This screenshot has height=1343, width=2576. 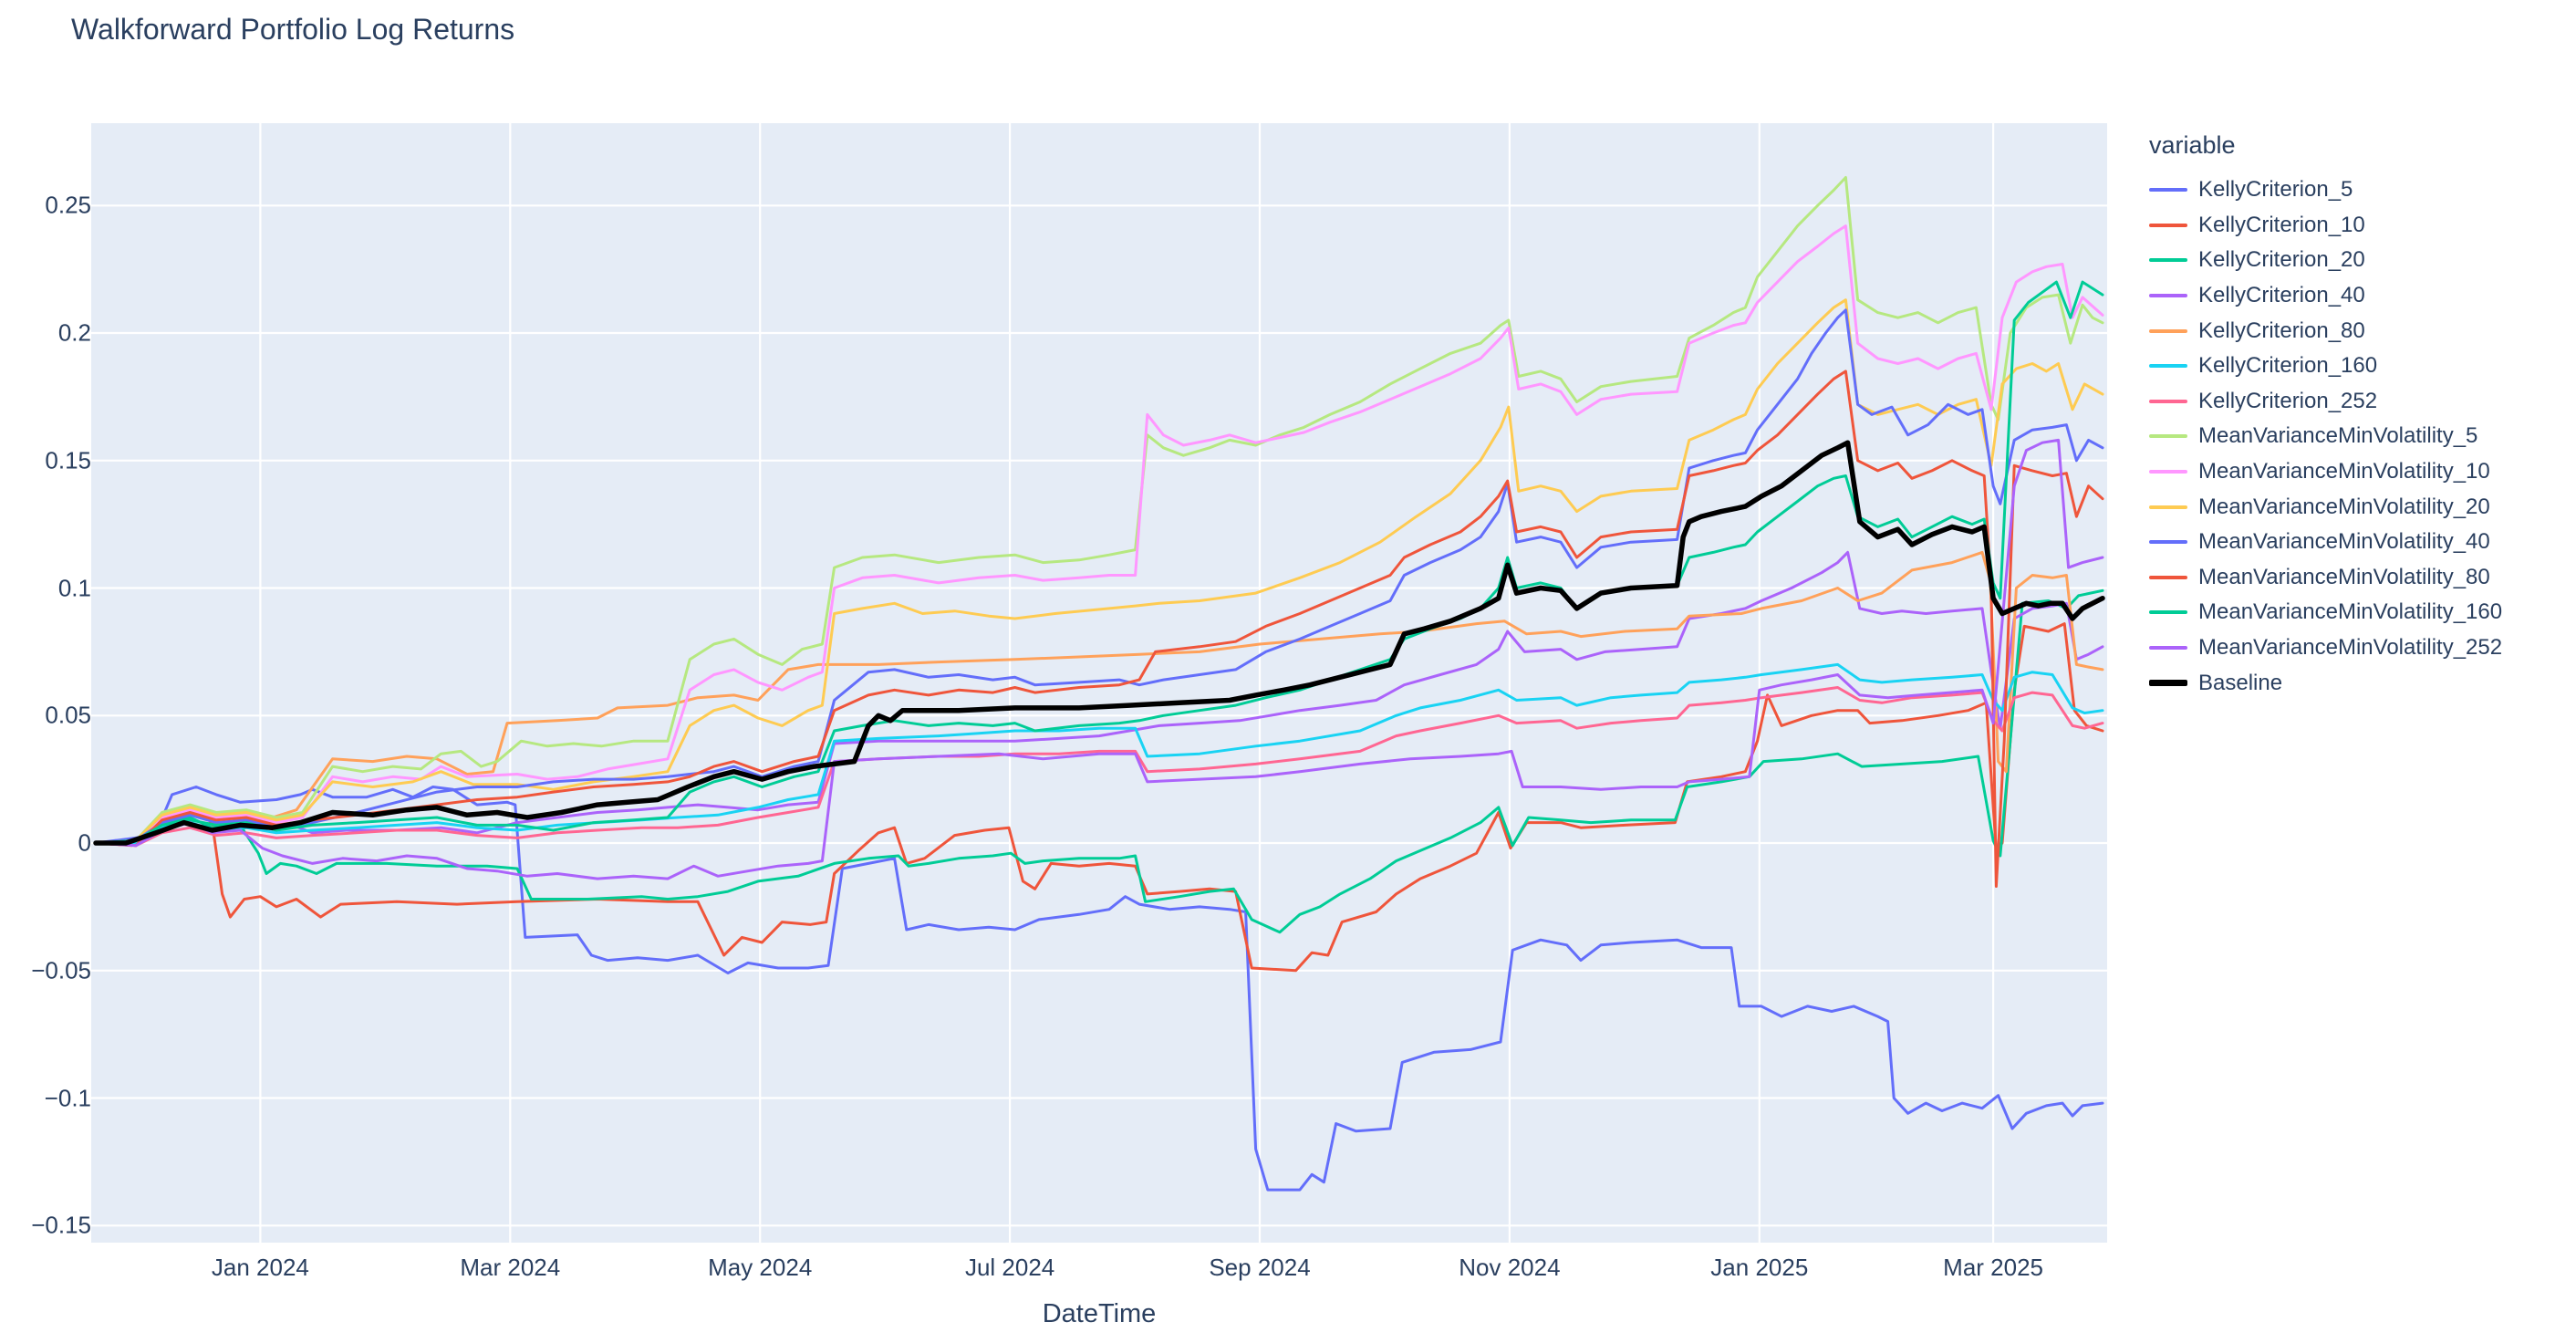 What do you see at coordinates (1260, 1267) in the screenshot?
I see `x-tick-label: Sep 2024` at bounding box center [1260, 1267].